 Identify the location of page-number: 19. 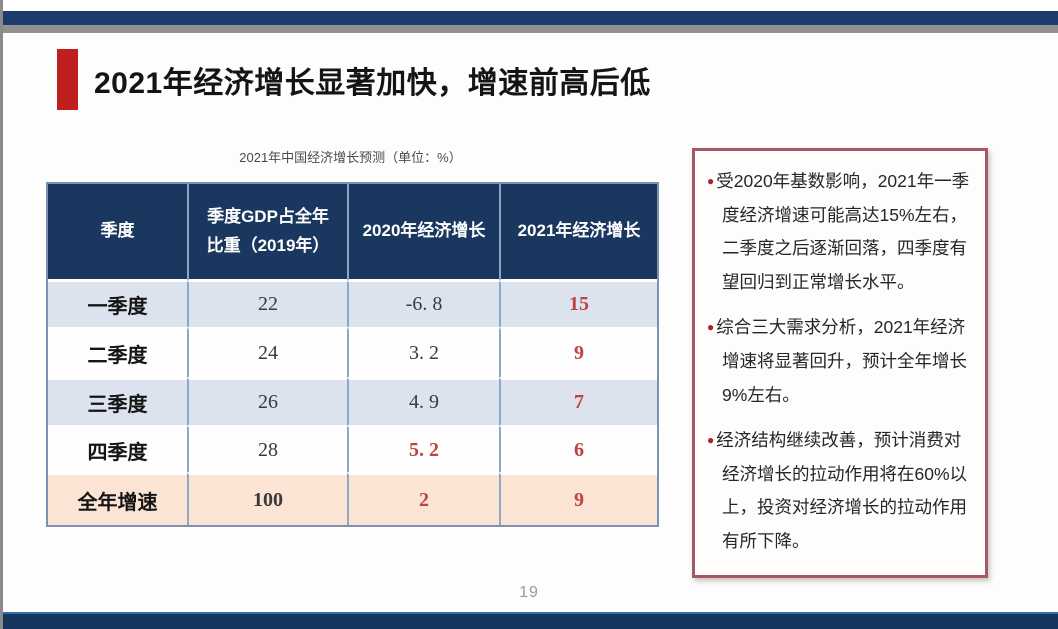
(529, 592).